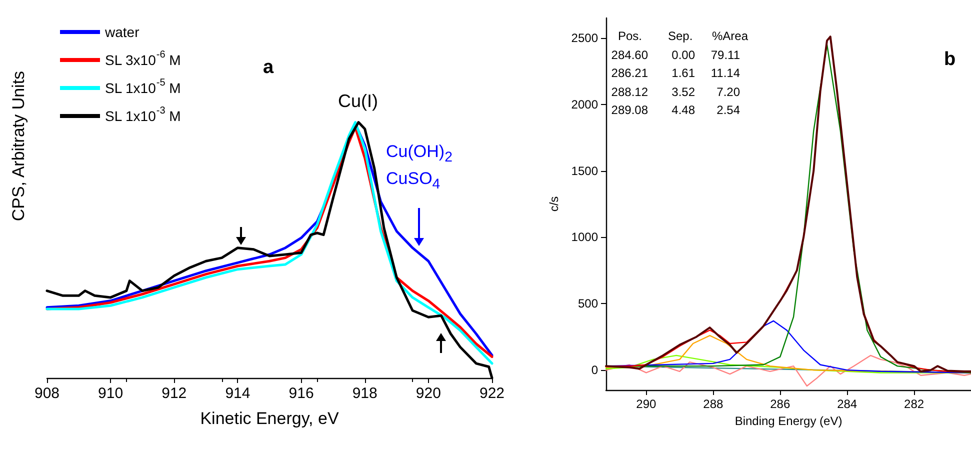  I want to click on annotation: Cu(OH)$_{2}$, so click(419, 154).